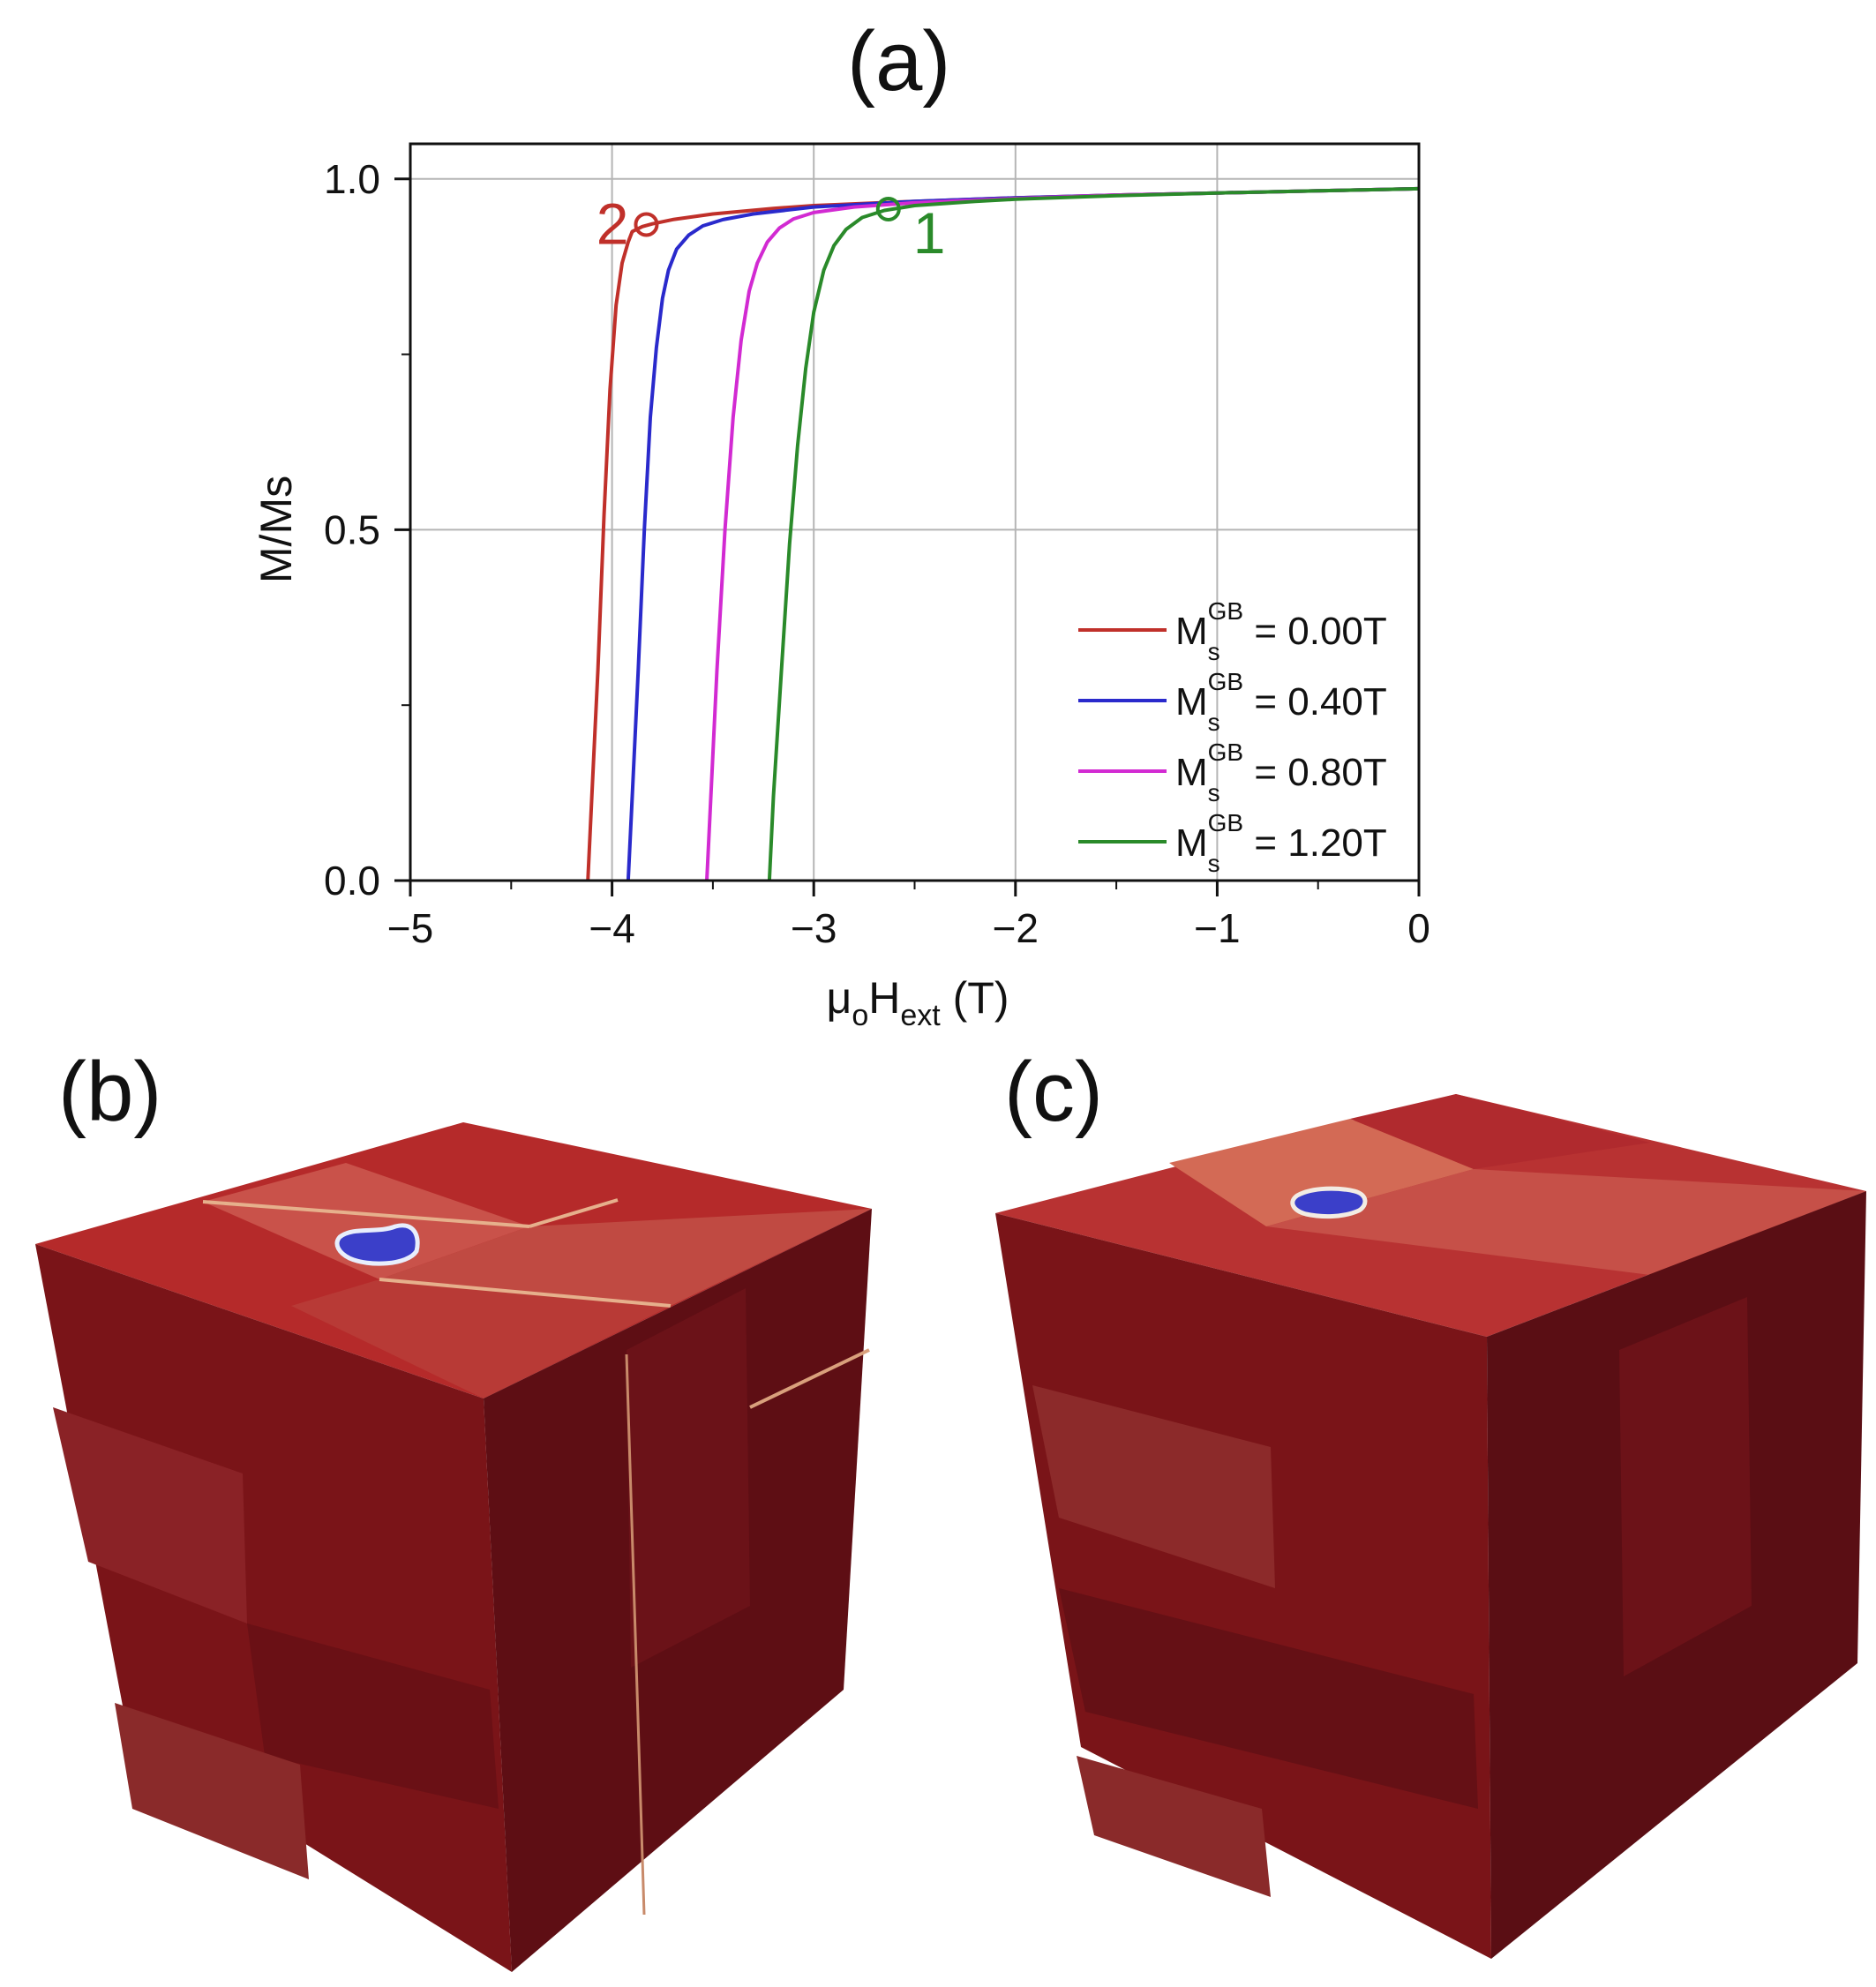 This screenshot has width=1876, height=1987. Describe the element at coordinates (352, 881) in the screenshot. I see `y-tick-label-0: 0.0` at that location.